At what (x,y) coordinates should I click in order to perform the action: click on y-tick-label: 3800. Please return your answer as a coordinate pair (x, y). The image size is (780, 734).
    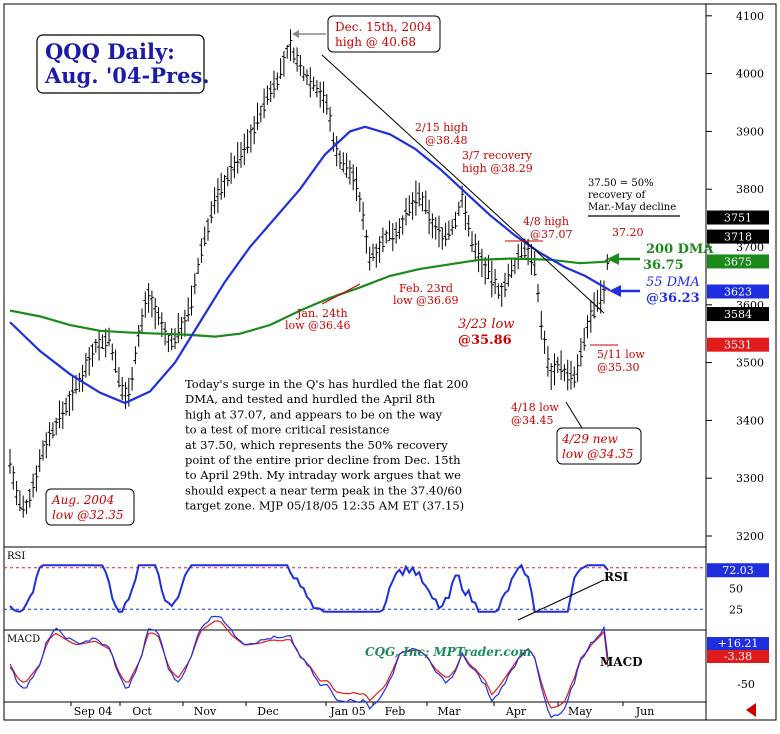
    Looking at the image, I should click on (750, 189).